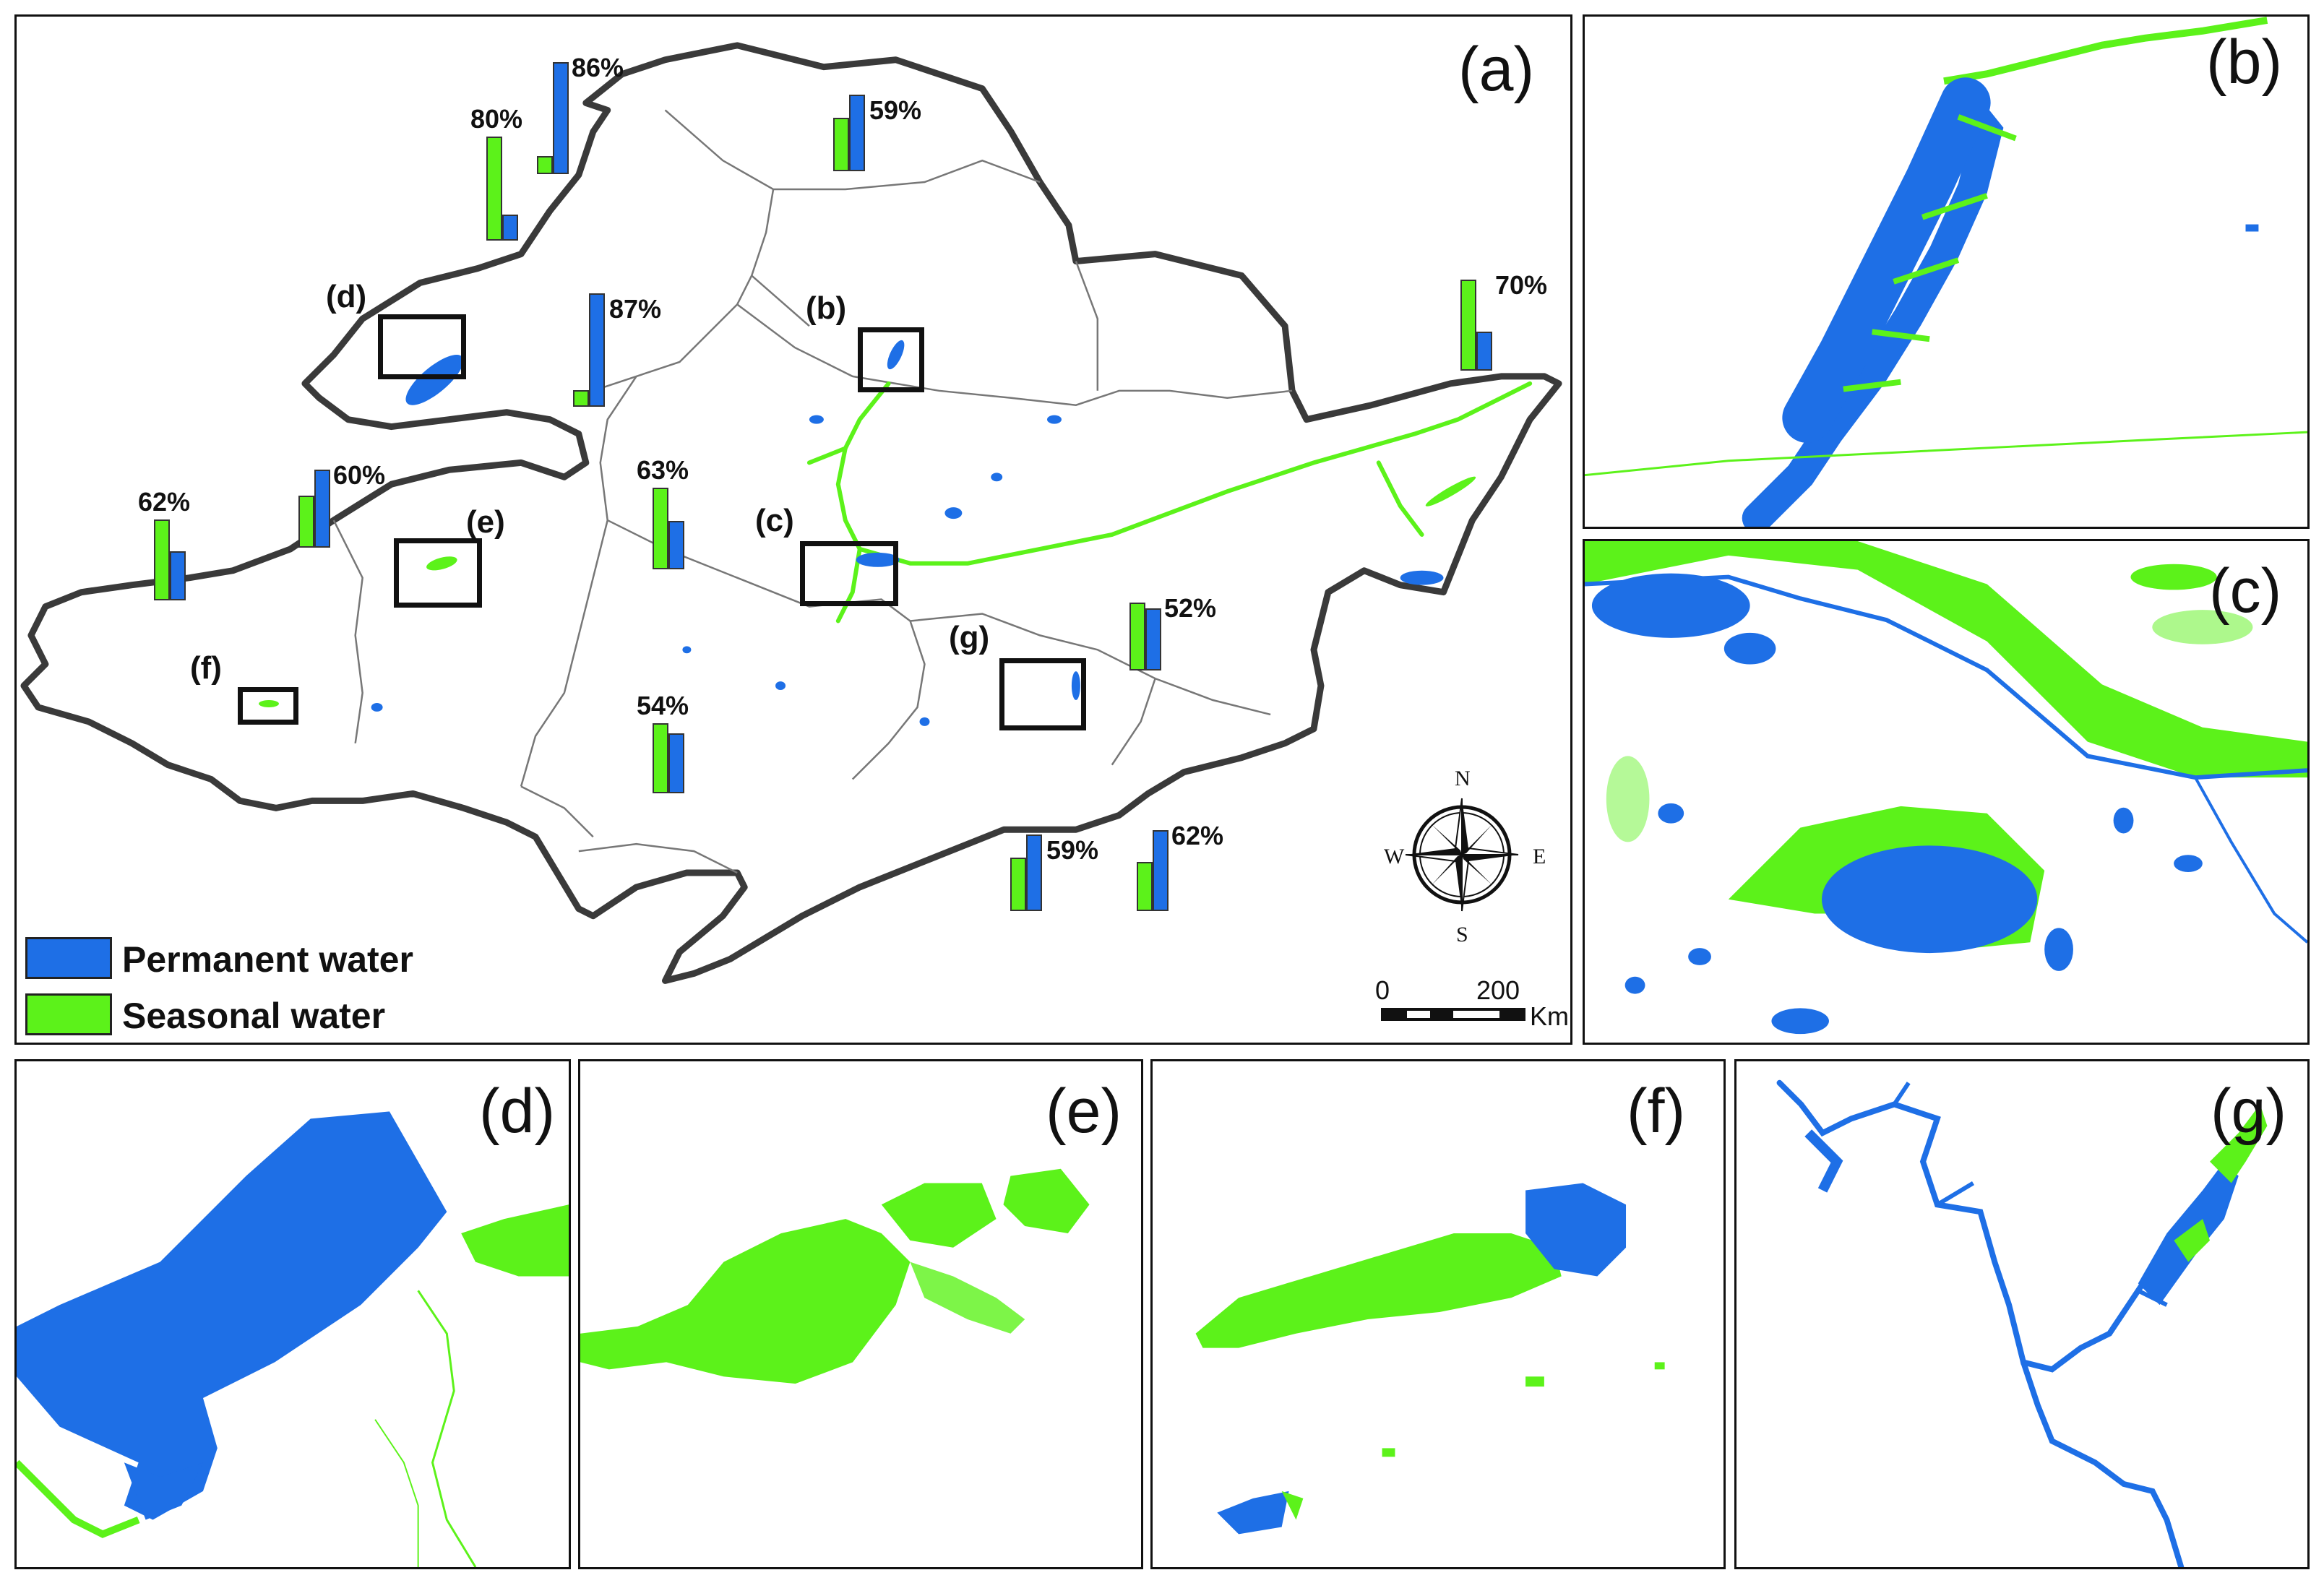  Describe the element at coordinates (68, 958) in the screenshot. I see `legend-permanent-swatch` at that location.